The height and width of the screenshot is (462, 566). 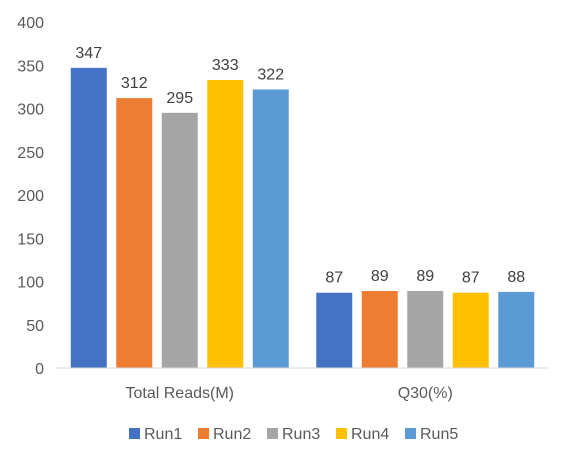 What do you see at coordinates (289, 393) in the screenshot?
I see `x-axis-categories: Total Reads(M) Q30(%)` at bounding box center [289, 393].